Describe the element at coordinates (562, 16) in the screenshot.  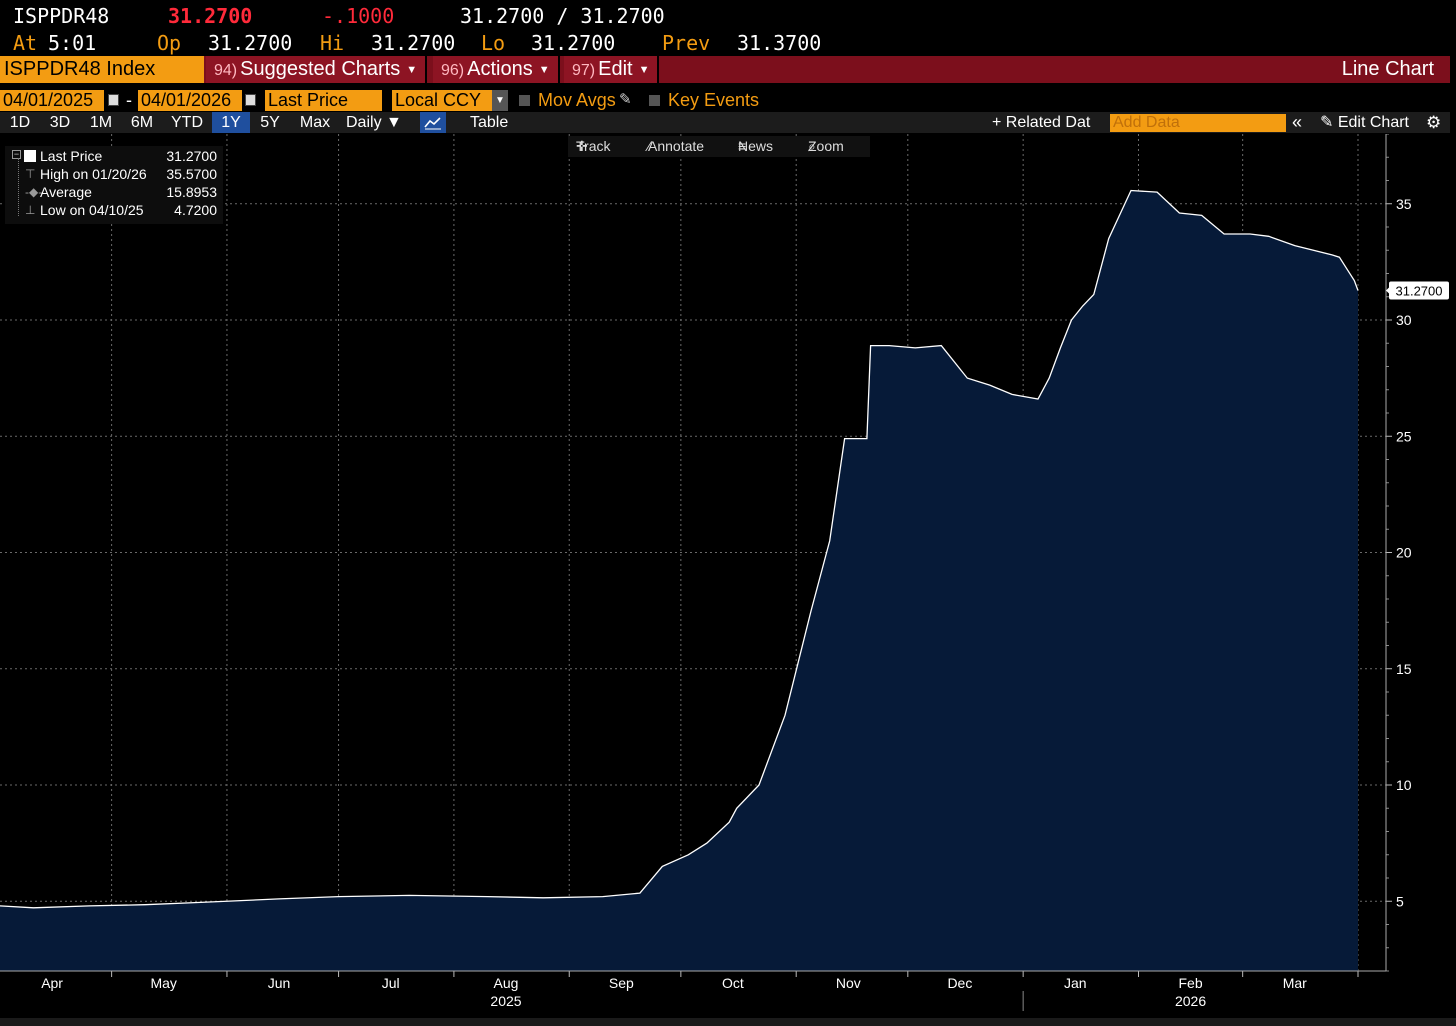
I see `quote-bid-ask: 31.2700 / 31.2700` at that location.